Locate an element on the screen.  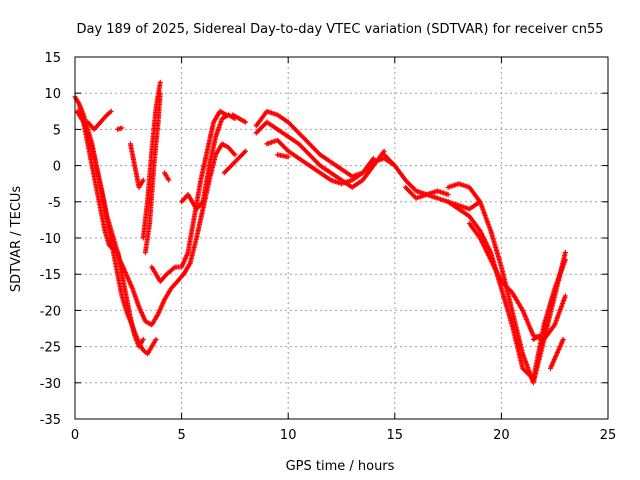
series-arc13 is located at coordinates (239, 118).